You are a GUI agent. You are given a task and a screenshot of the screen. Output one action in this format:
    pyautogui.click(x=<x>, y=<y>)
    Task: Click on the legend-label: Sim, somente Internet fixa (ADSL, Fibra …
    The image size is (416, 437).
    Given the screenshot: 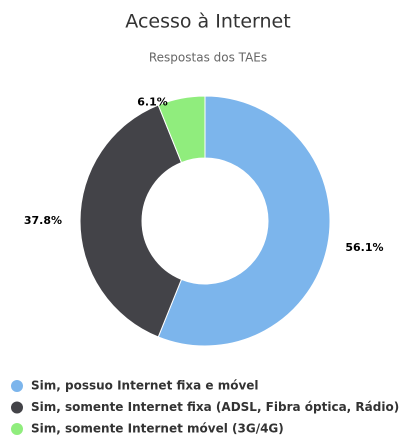 What is the action you would take?
    pyautogui.click(x=215, y=407)
    